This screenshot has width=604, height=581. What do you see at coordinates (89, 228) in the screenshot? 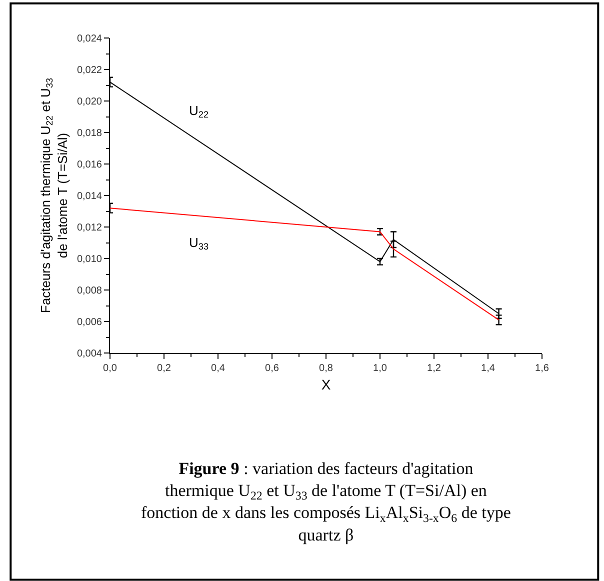
I see `y-tick-label: 0,012` at bounding box center [89, 228].